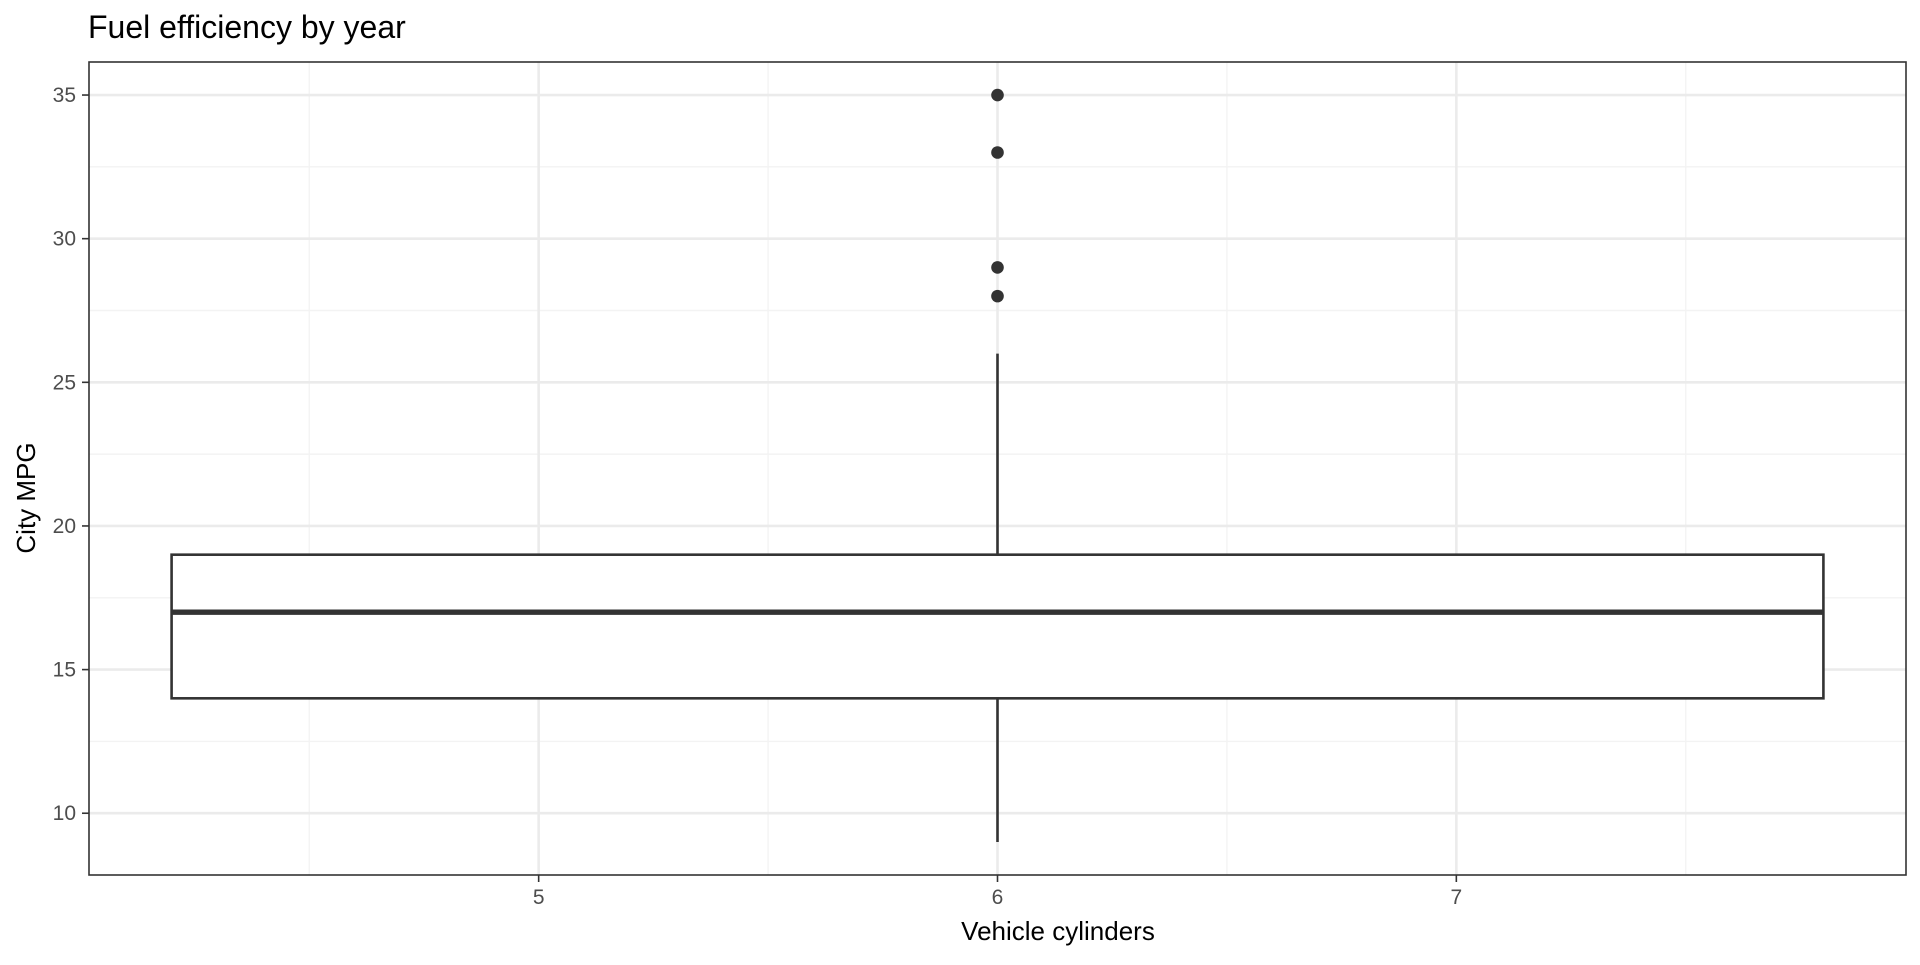  Describe the element at coordinates (1456, 897) in the screenshot. I see `x-tick-label: 7` at that location.